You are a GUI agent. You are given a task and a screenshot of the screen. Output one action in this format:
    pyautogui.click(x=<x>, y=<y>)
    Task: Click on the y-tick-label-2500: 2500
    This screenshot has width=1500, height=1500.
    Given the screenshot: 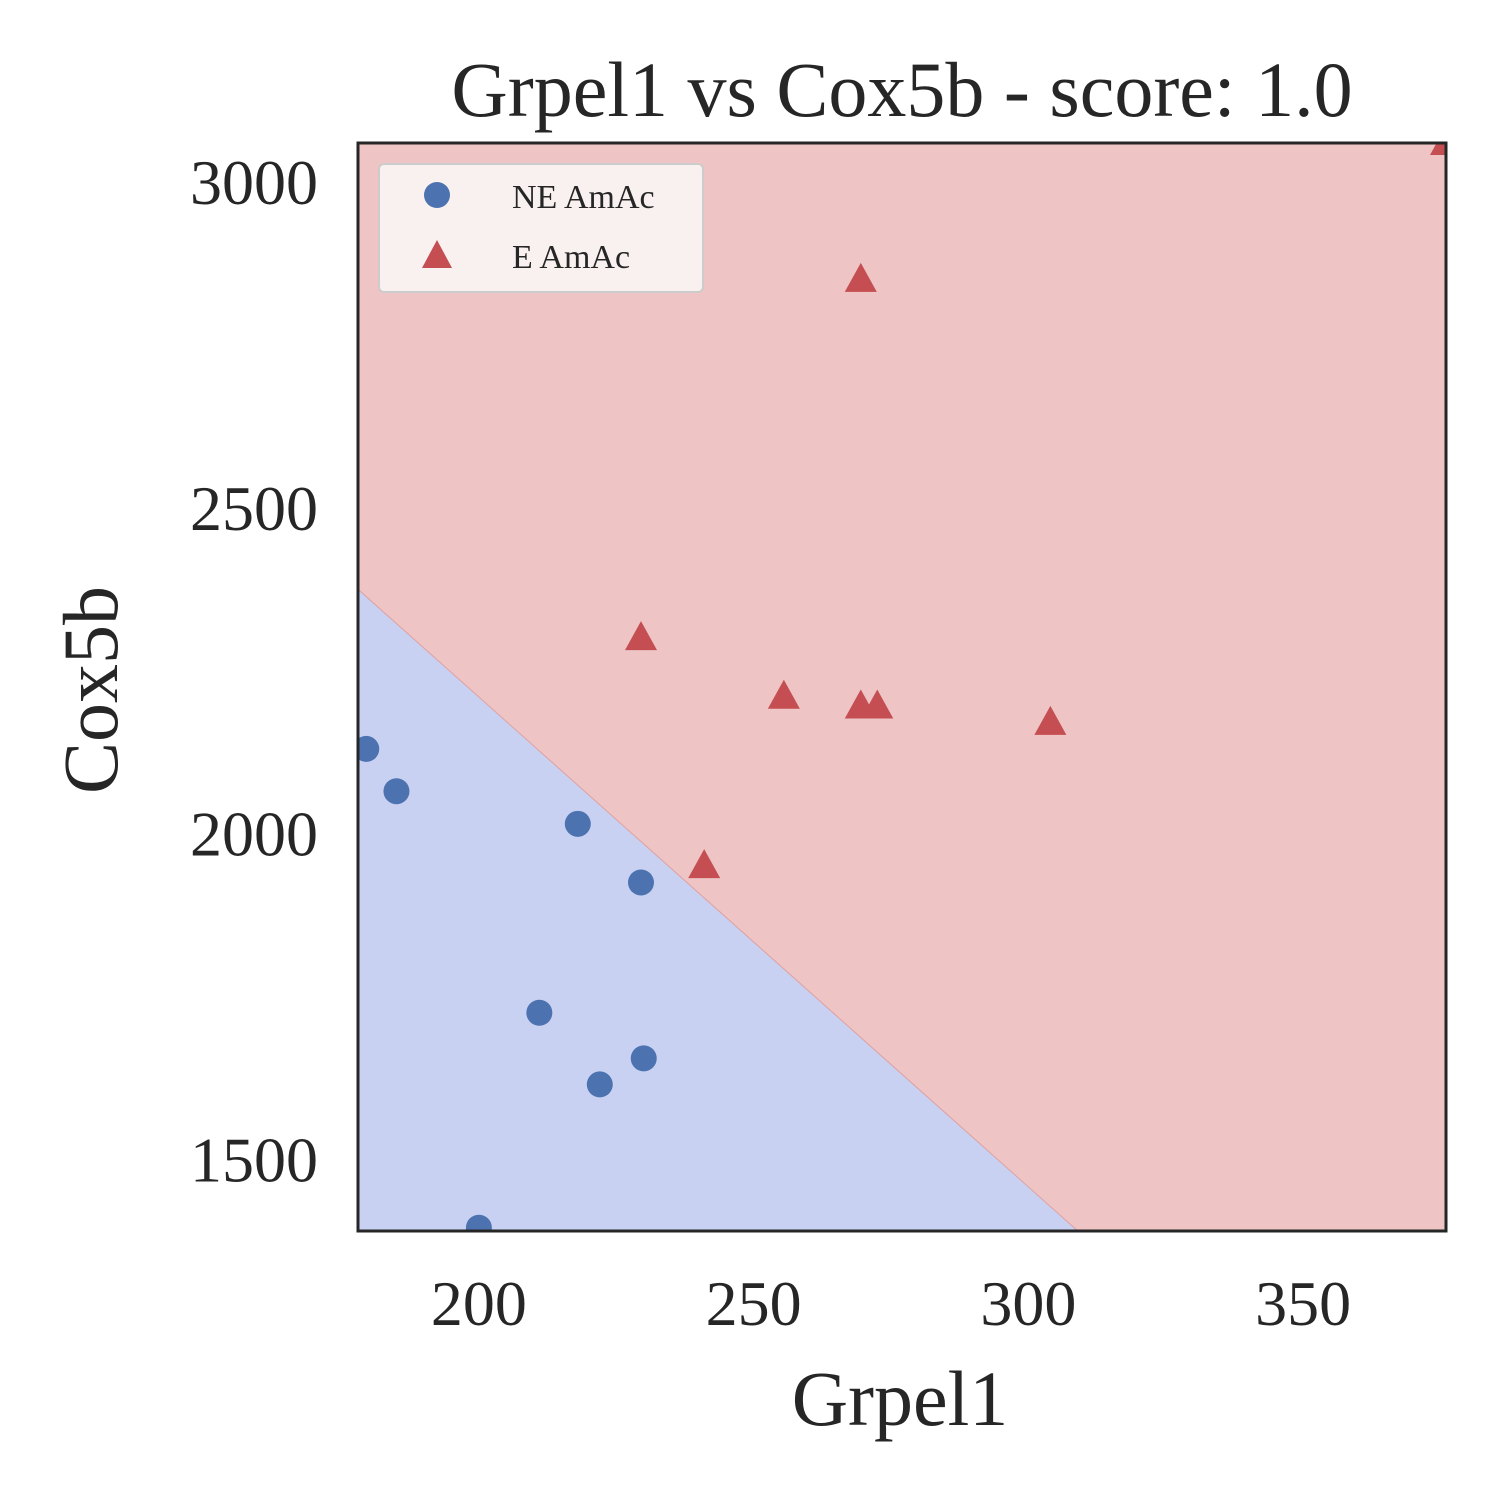 What is the action you would take?
    pyautogui.click(x=254, y=508)
    